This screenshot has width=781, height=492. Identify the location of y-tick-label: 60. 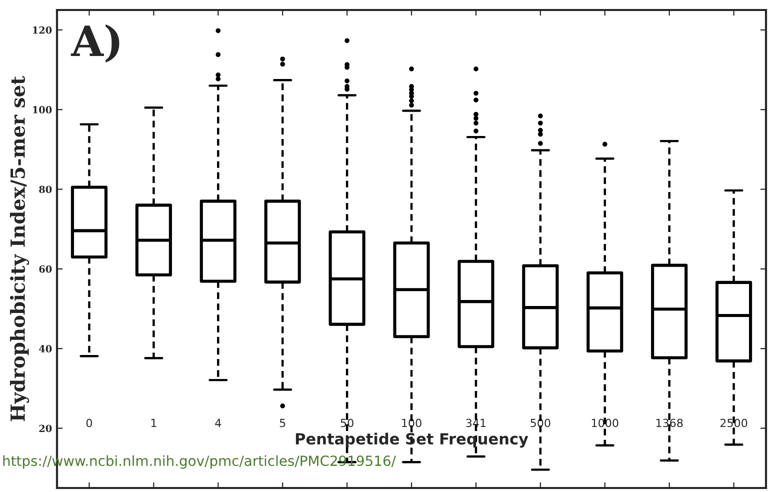
(45, 269).